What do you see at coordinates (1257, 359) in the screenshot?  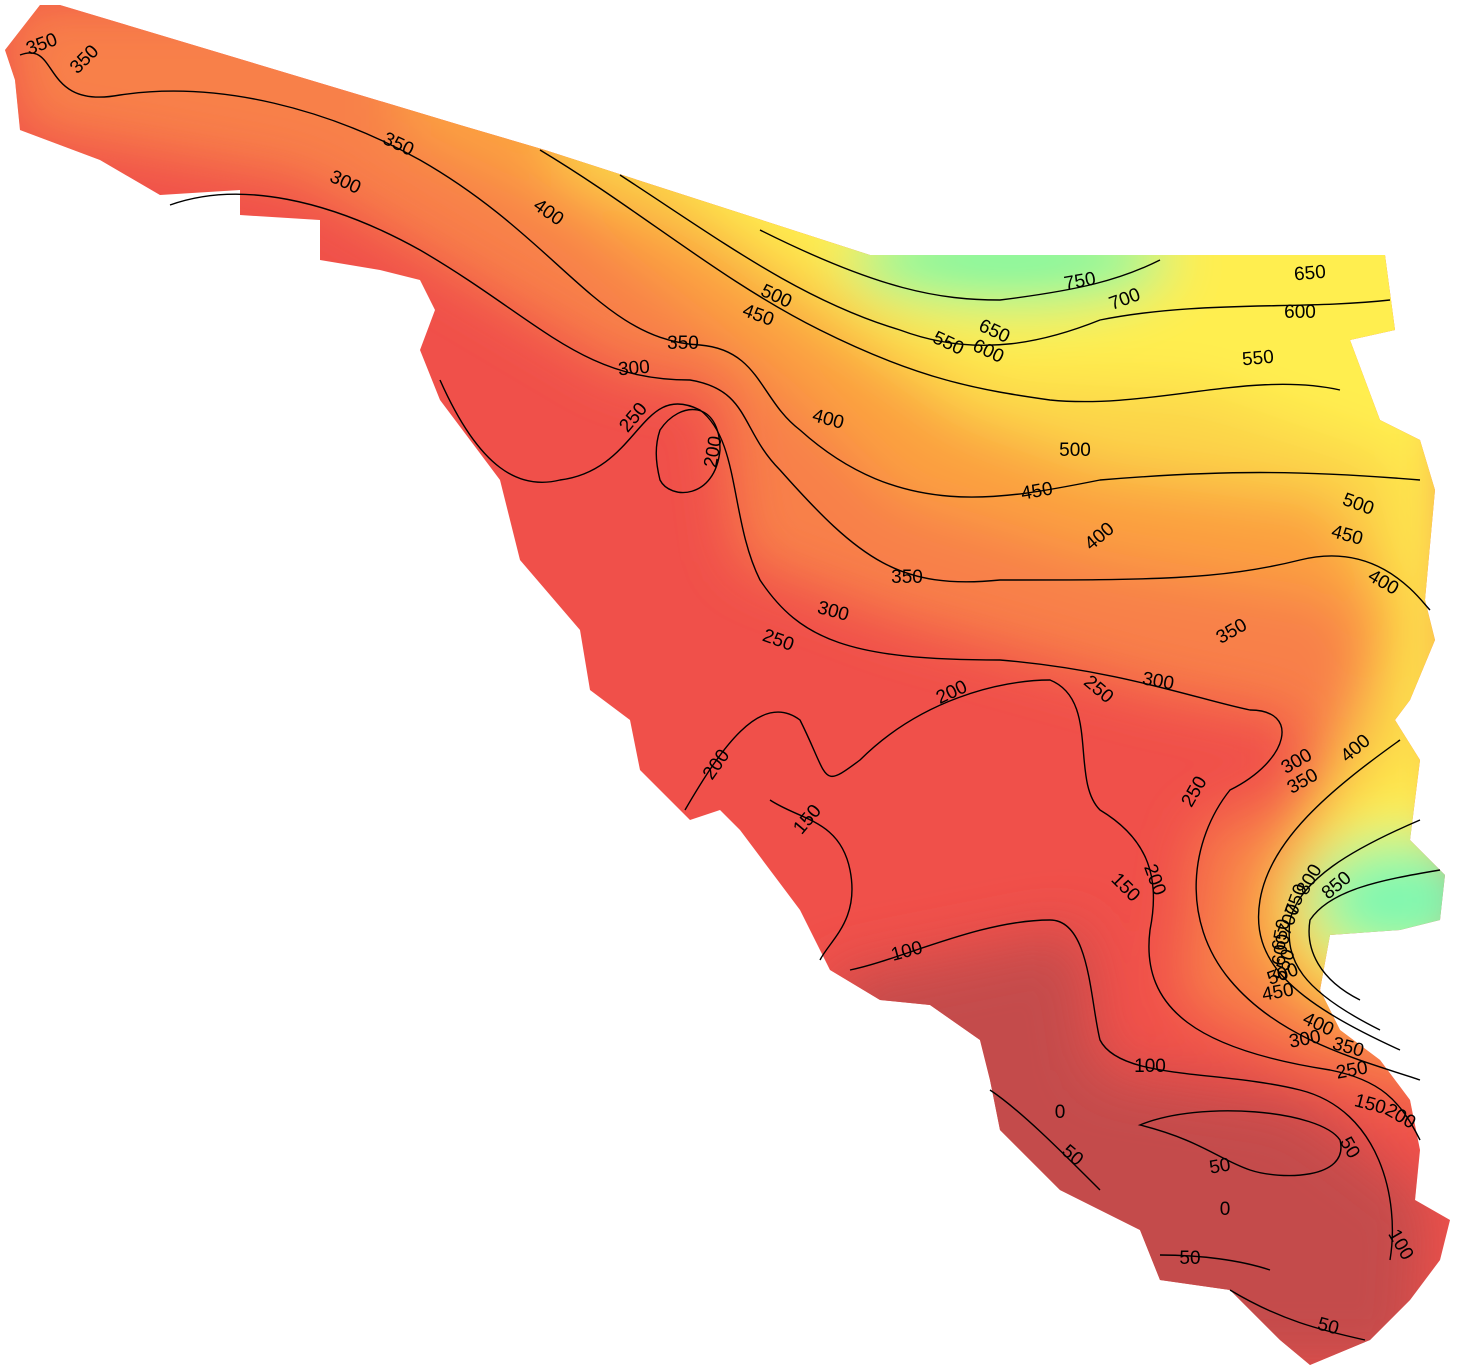 I see `contour-label: 550` at bounding box center [1257, 359].